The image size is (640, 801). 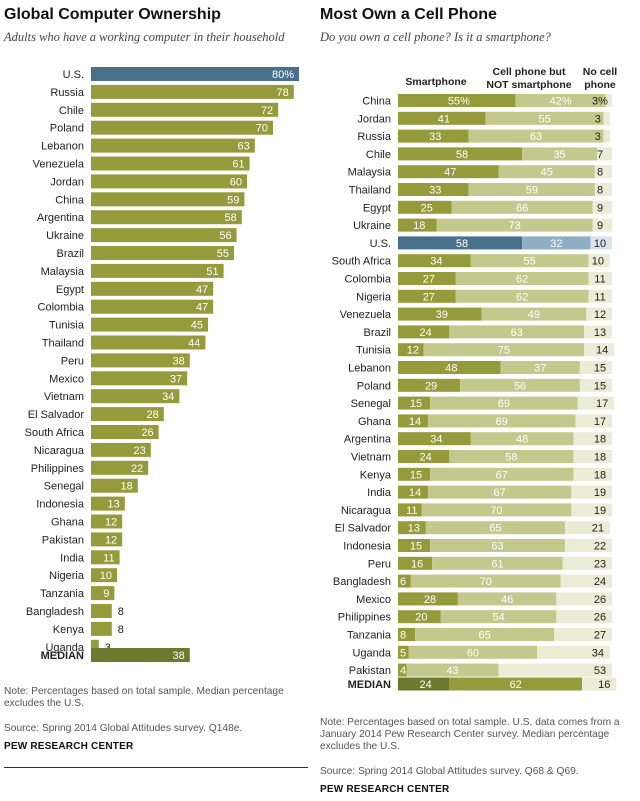 I want to click on bar-argentina-no-cell-phone, so click(x=592, y=439).